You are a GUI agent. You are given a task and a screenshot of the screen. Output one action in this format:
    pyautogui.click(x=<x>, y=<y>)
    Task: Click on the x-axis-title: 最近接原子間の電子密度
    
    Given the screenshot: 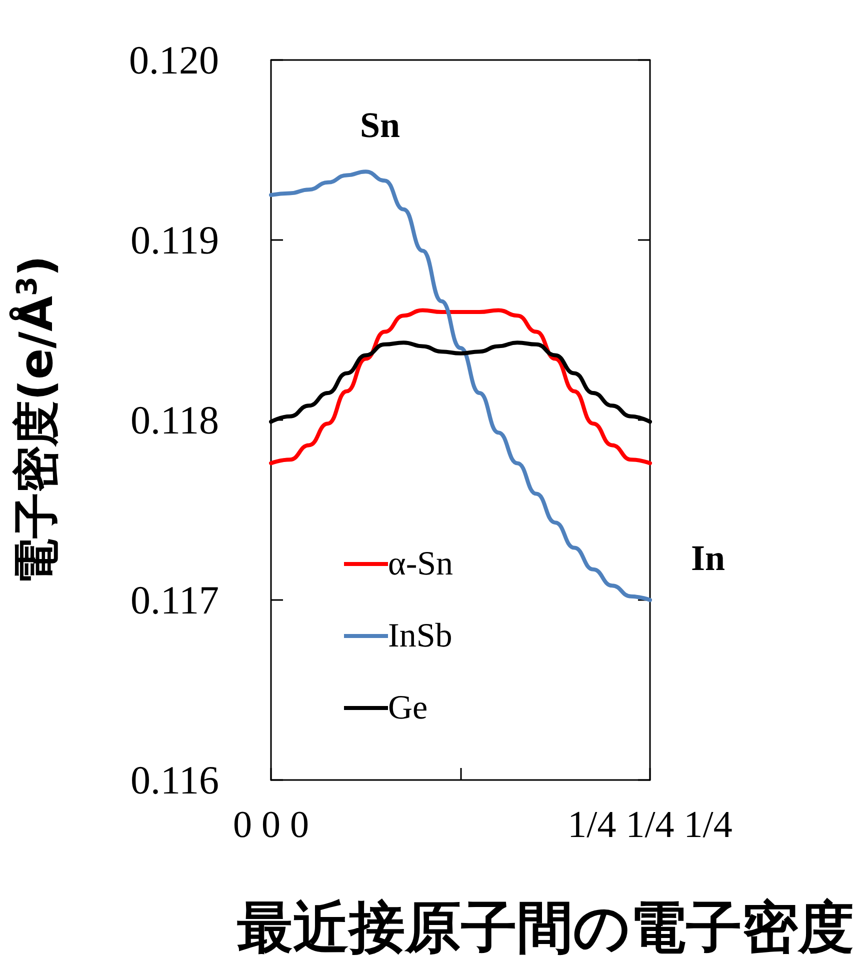 What is the action you would take?
    pyautogui.click(x=545, y=928)
    